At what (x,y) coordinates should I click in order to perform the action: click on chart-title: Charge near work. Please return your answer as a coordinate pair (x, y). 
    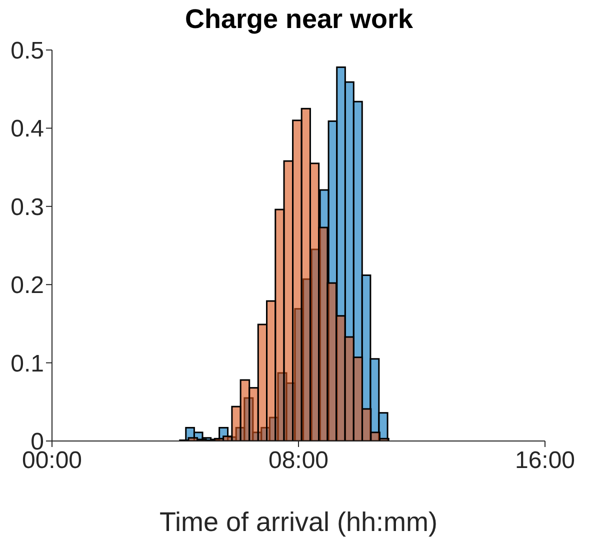
    Looking at the image, I should click on (299, 19).